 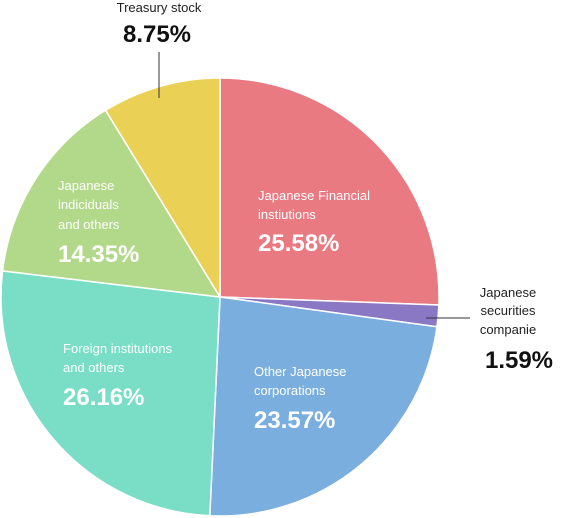 What do you see at coordinates (287, 214) in the screenshot?
I see `slice-label-japanese-financial-line2: instiutions` at bounding box center [287, 214].